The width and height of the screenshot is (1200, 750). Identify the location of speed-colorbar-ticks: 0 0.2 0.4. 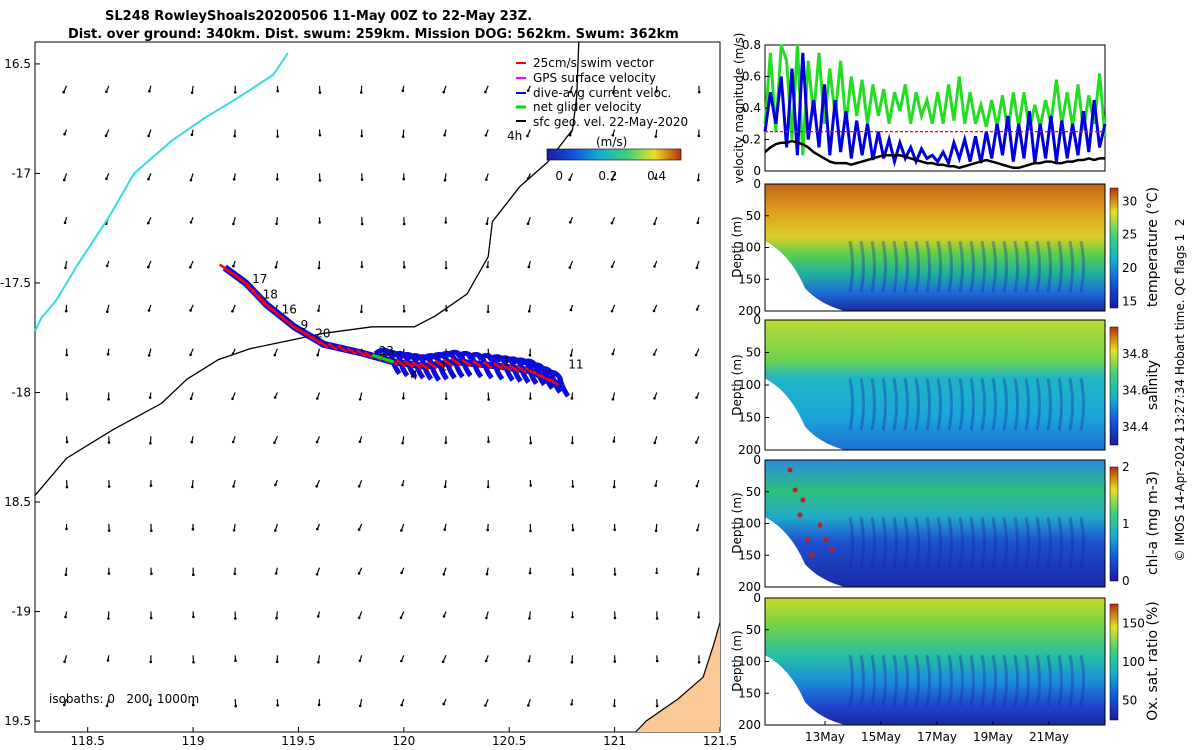
(610, 176).